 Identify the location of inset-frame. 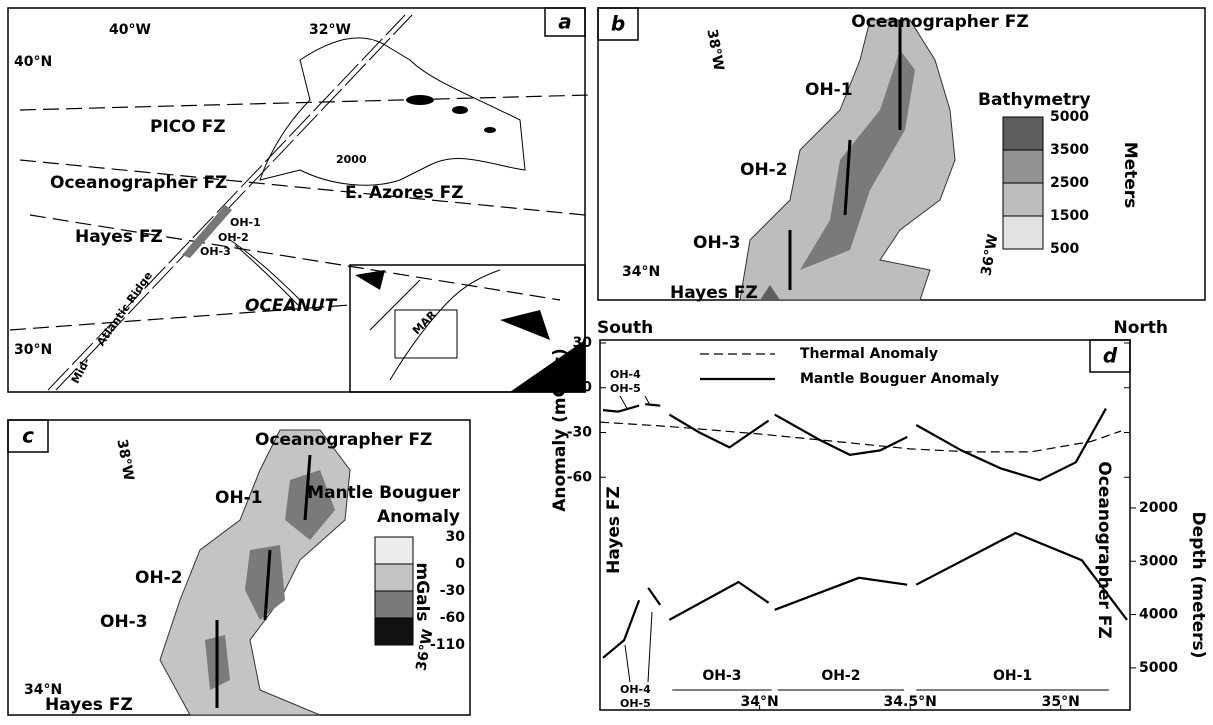
(467, 328).